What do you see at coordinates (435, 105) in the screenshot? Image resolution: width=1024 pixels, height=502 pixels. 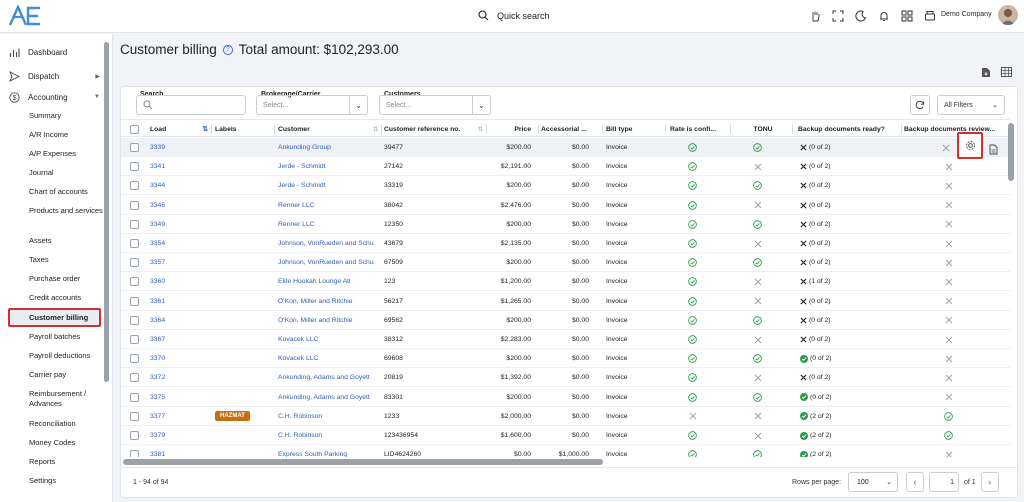 I see `customers-select: Select... ⌄` at bounding box center [435, 105].